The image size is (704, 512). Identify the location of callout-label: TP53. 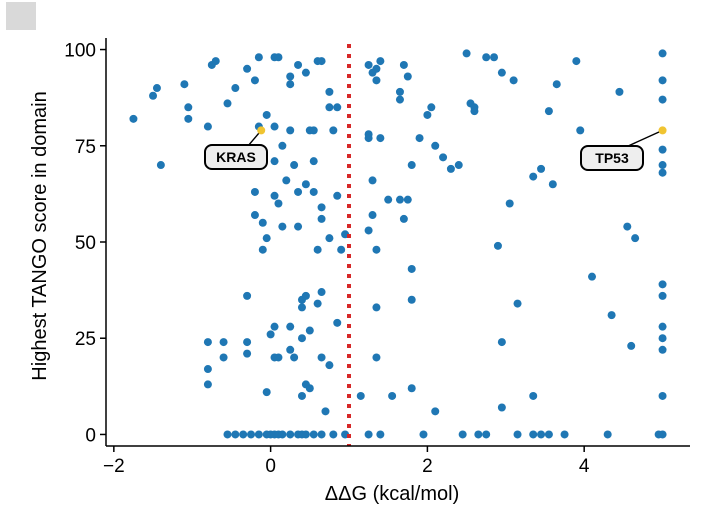
(612, 158).